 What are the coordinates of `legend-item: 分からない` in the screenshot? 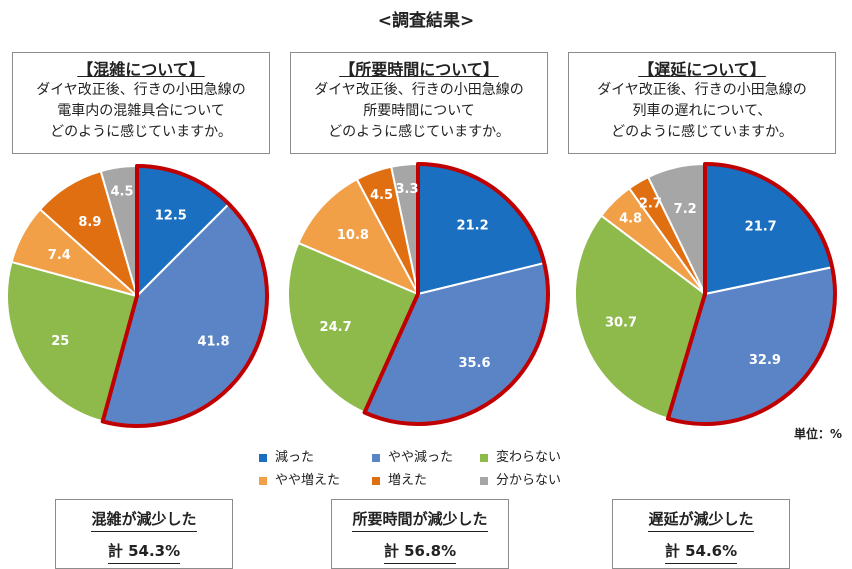 It's located at (520, 478).